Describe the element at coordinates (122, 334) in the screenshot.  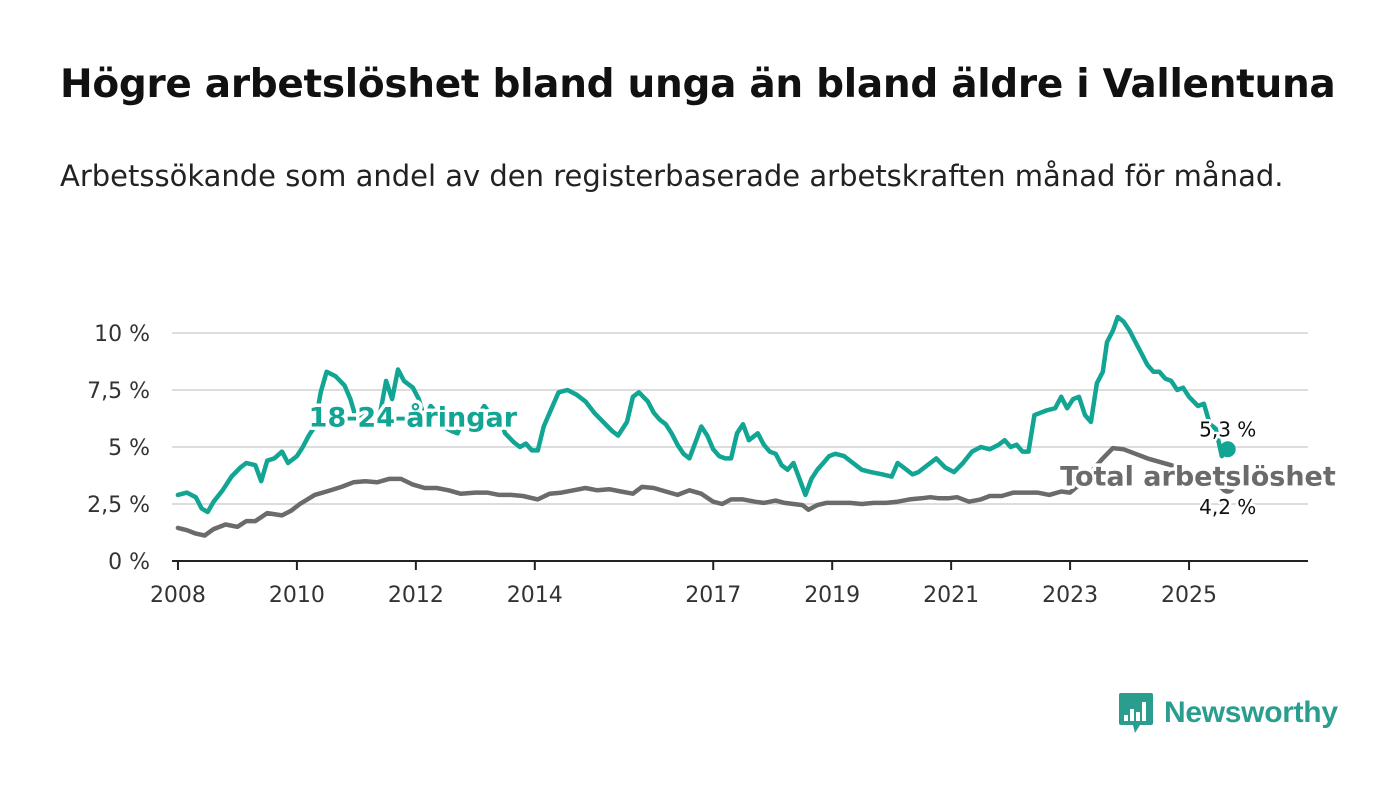
I see `y-tick-label: 10 %` at that location.